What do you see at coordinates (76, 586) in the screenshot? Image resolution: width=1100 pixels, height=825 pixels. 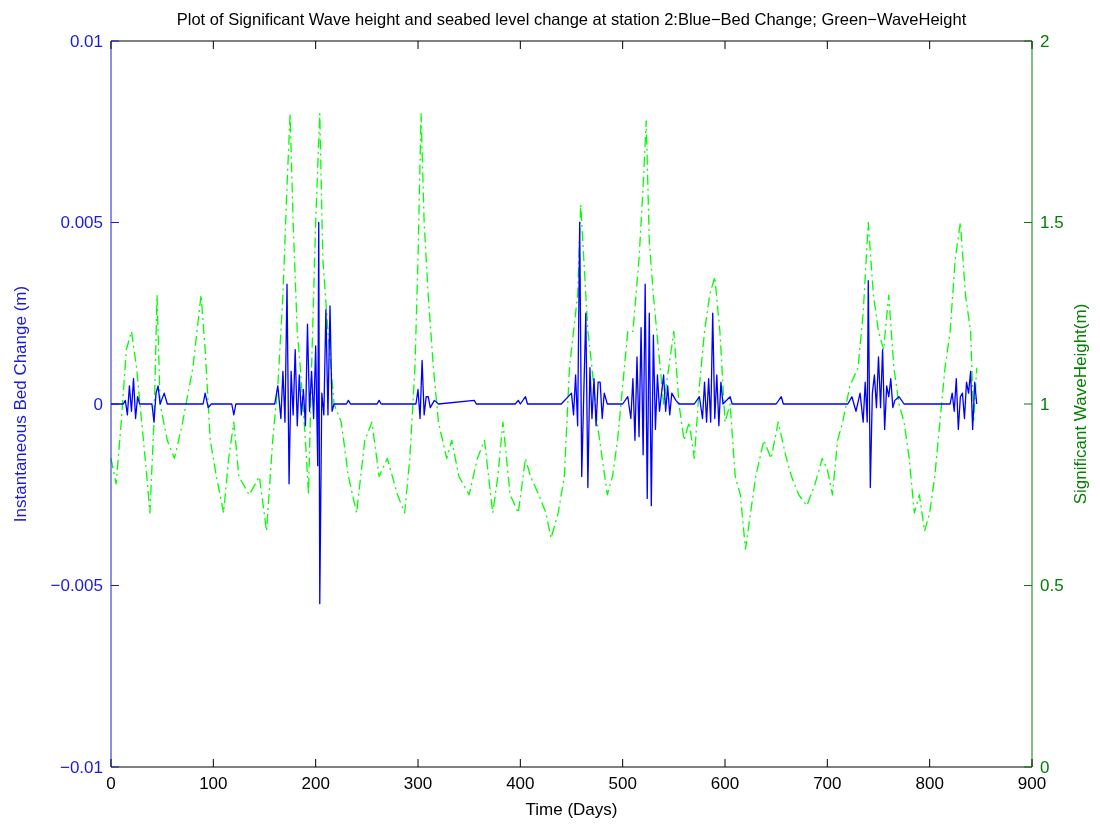 I see `y-tick-label: −0.005` at bounding box center [76, 586].